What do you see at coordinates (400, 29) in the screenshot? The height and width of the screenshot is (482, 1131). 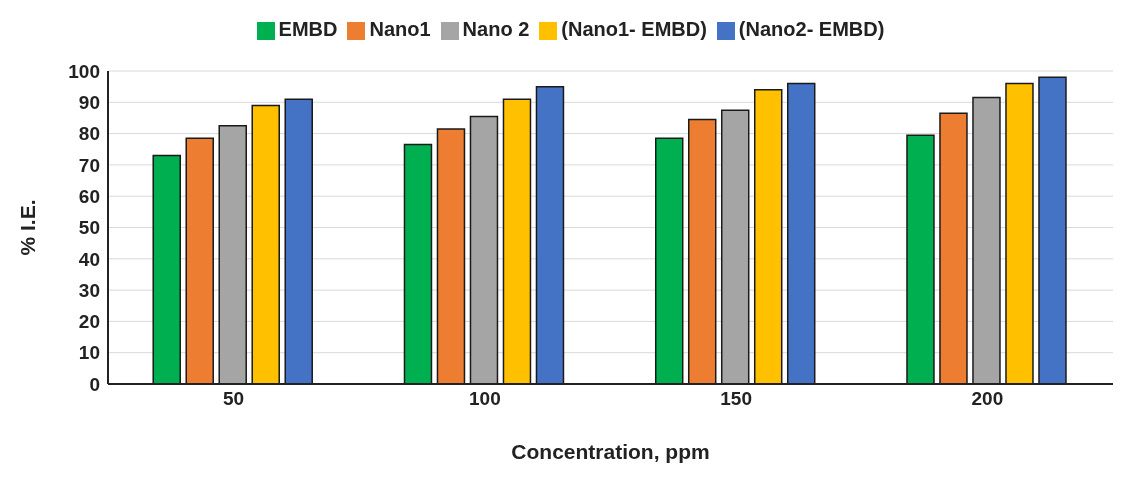 I see `legend-label: Nano1` at bounding box center [400, 29].